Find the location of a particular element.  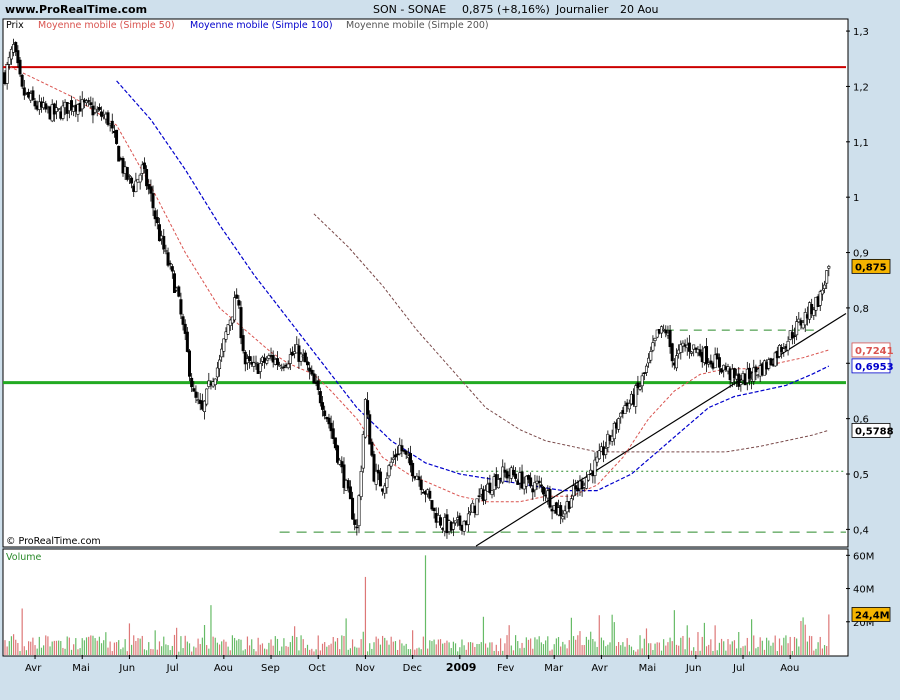

x-tick-label: Nov is located at coordinates (365, 668).